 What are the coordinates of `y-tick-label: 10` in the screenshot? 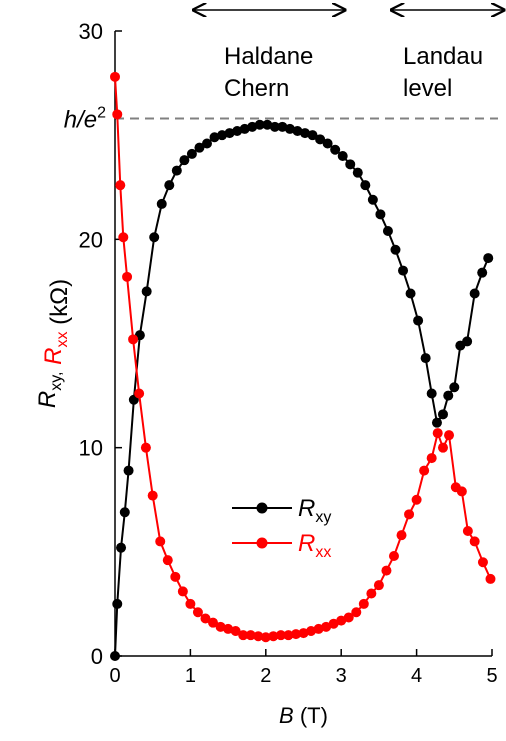 It's located at (91, 448).